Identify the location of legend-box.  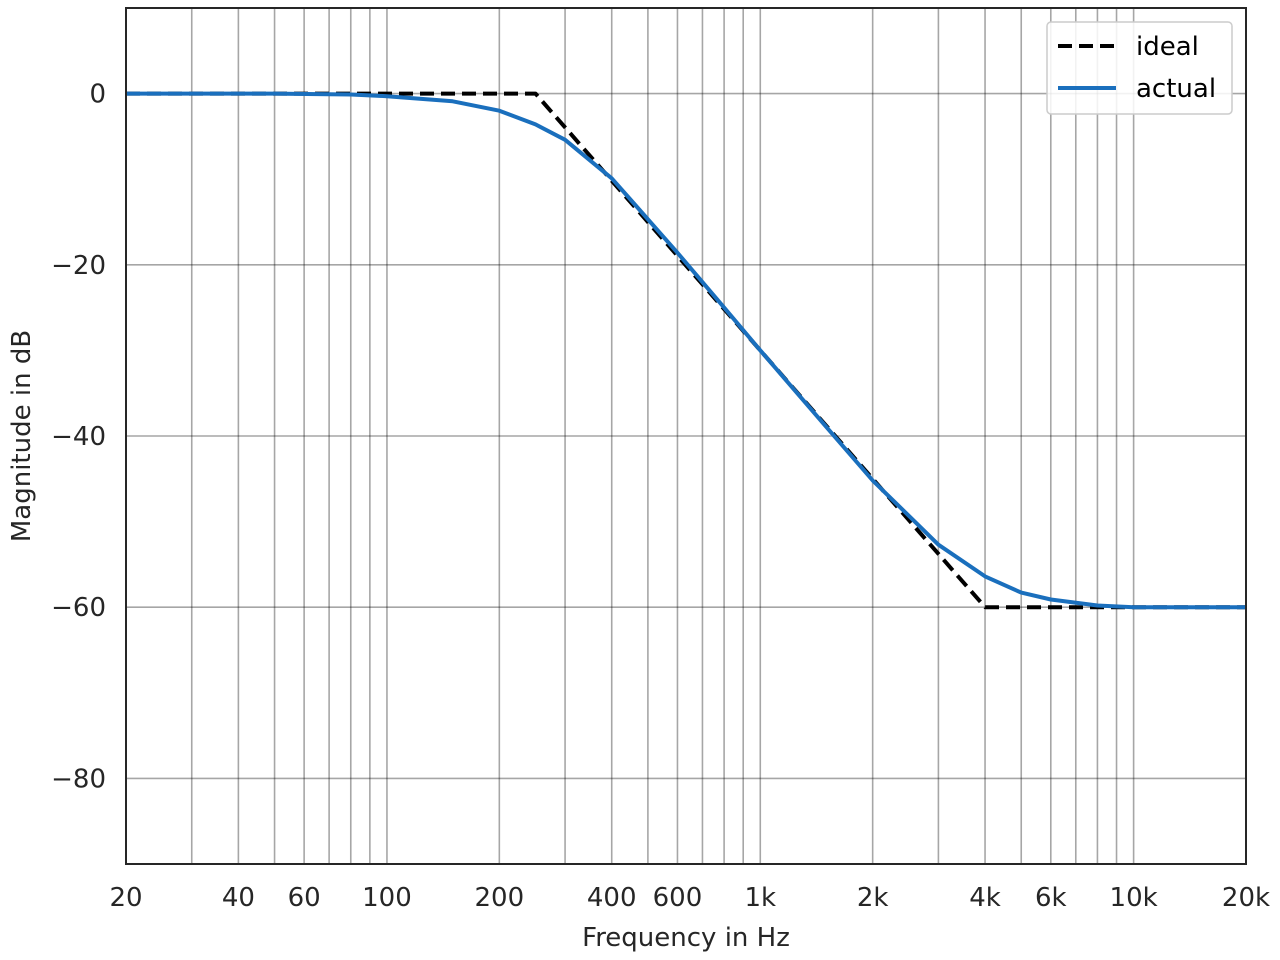
(1139, 68).